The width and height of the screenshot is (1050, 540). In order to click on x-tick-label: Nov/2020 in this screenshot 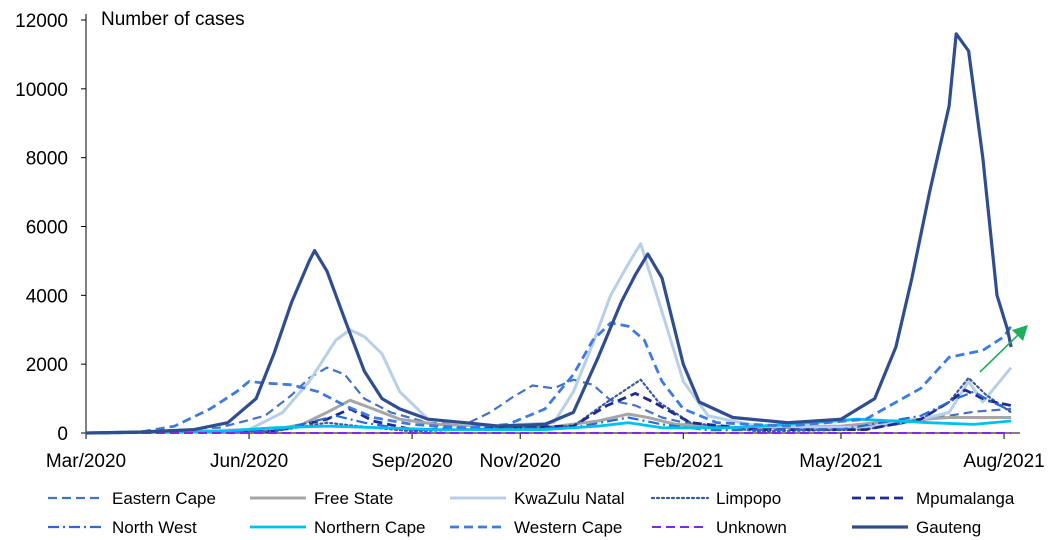, I will do `click(520, 461)`.